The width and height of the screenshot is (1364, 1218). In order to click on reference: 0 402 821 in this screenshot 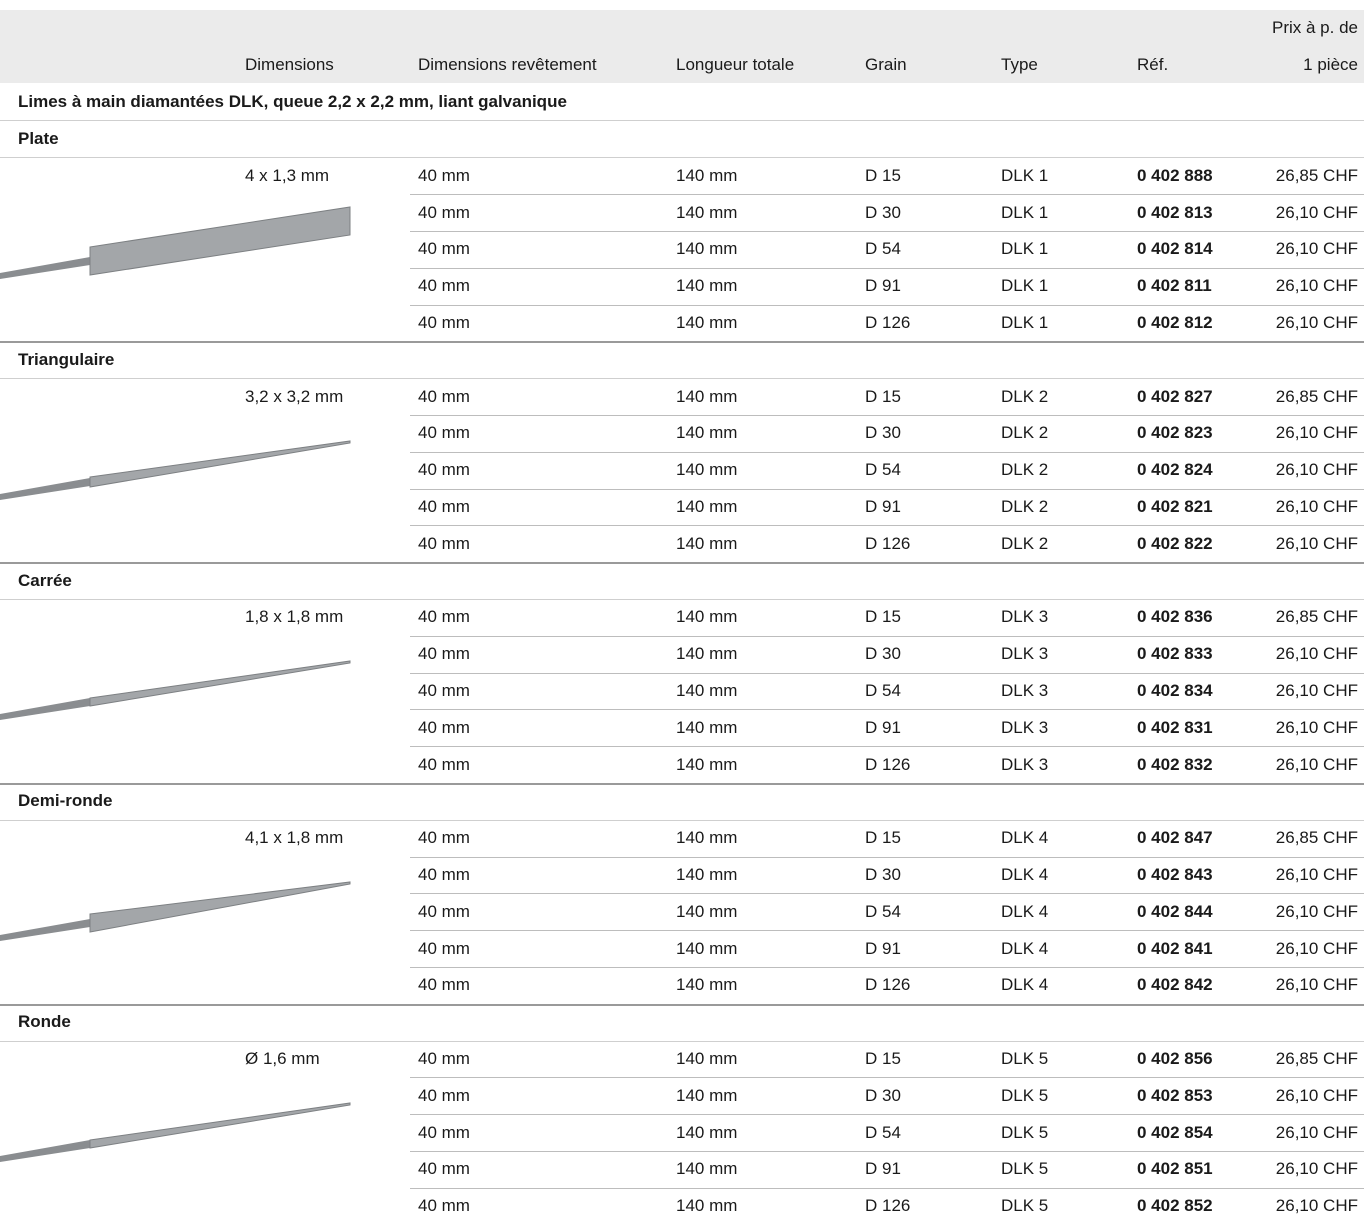, I will do `click(1175, 506)`.